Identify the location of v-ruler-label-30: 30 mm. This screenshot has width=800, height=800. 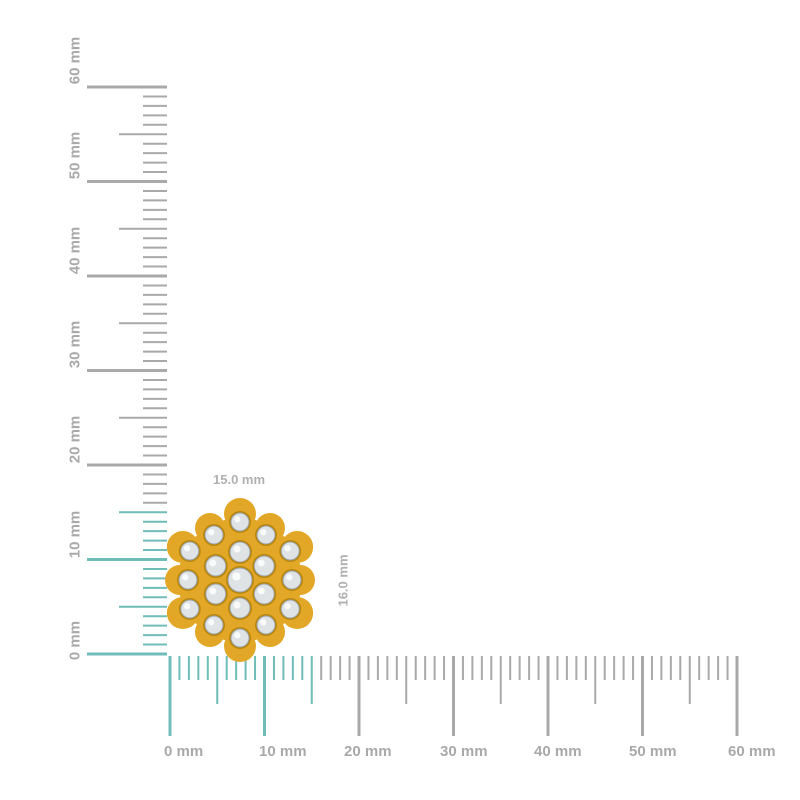
(75, 344).